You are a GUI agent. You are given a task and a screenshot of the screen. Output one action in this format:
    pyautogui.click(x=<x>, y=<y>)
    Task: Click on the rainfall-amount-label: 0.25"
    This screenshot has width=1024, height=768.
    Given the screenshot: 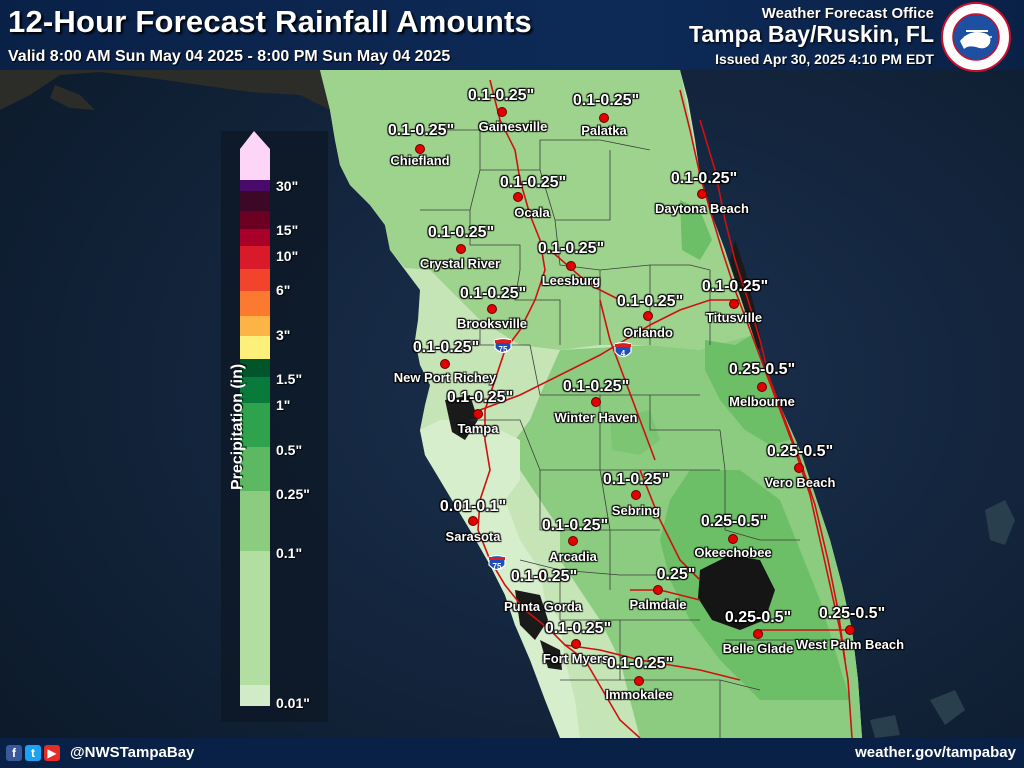 What is the action you would take?
    pyautogui.click(x=676, y=574)
    